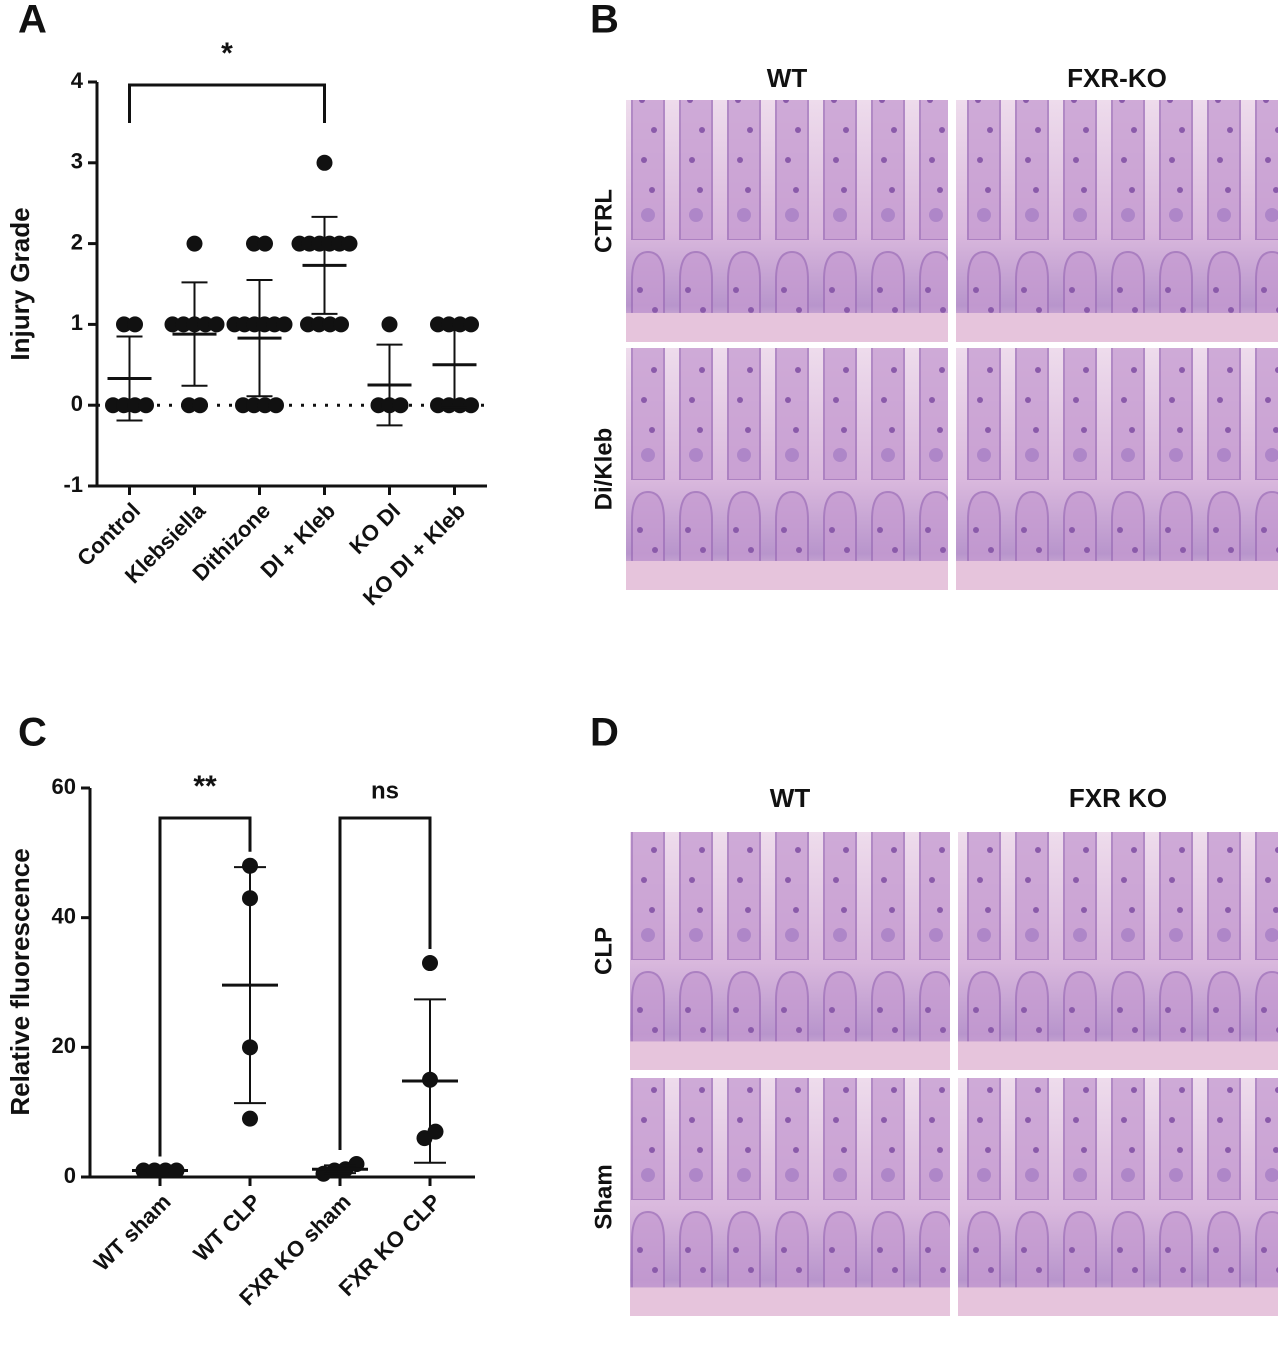  I want to click on y-tick-label: -1, so click(73, 484).